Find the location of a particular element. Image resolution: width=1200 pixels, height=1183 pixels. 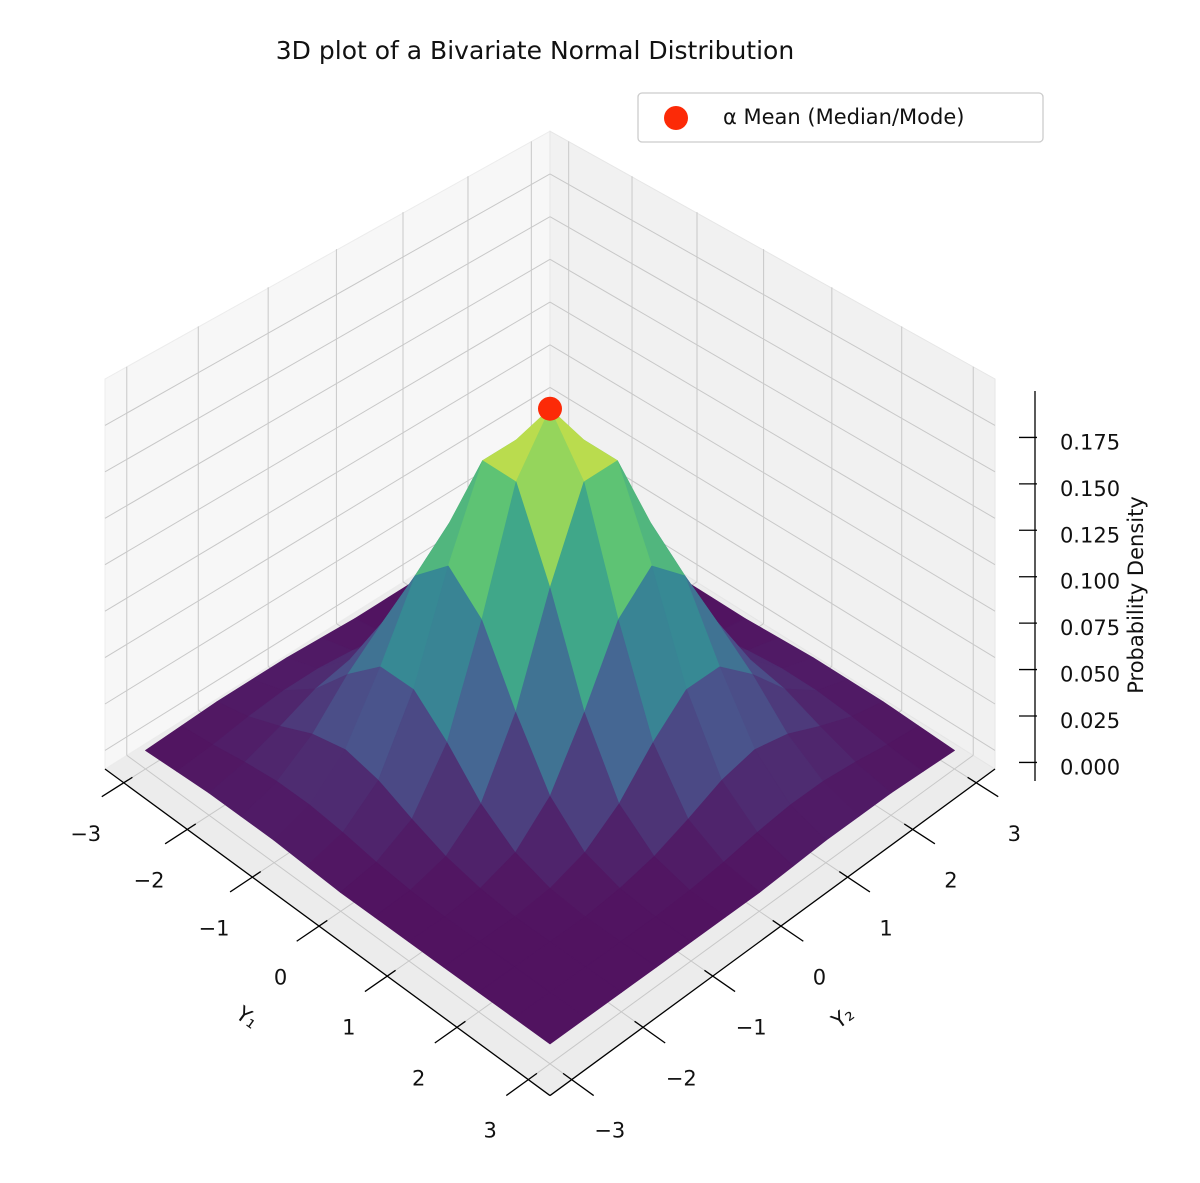

x-tick-label: −2 is located at coordinates (149, 881).